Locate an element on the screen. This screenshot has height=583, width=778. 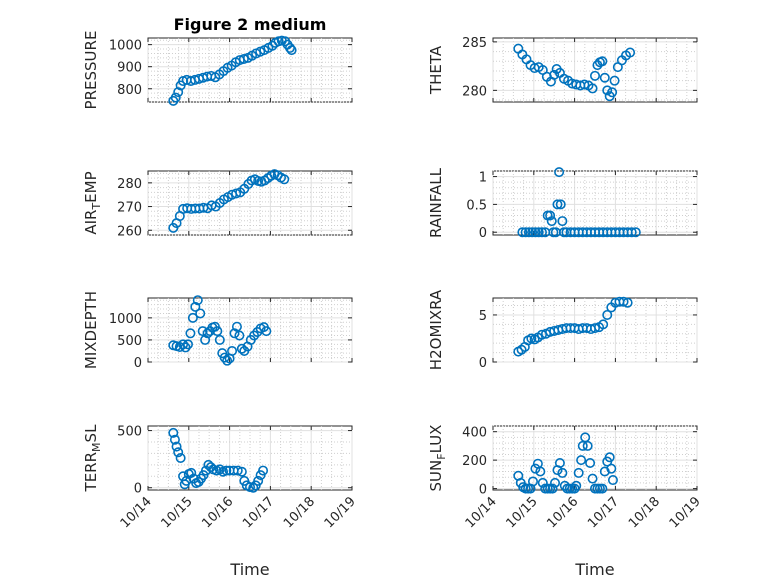
x-tick-label: 10/18 is located at coordinates (299, 512).